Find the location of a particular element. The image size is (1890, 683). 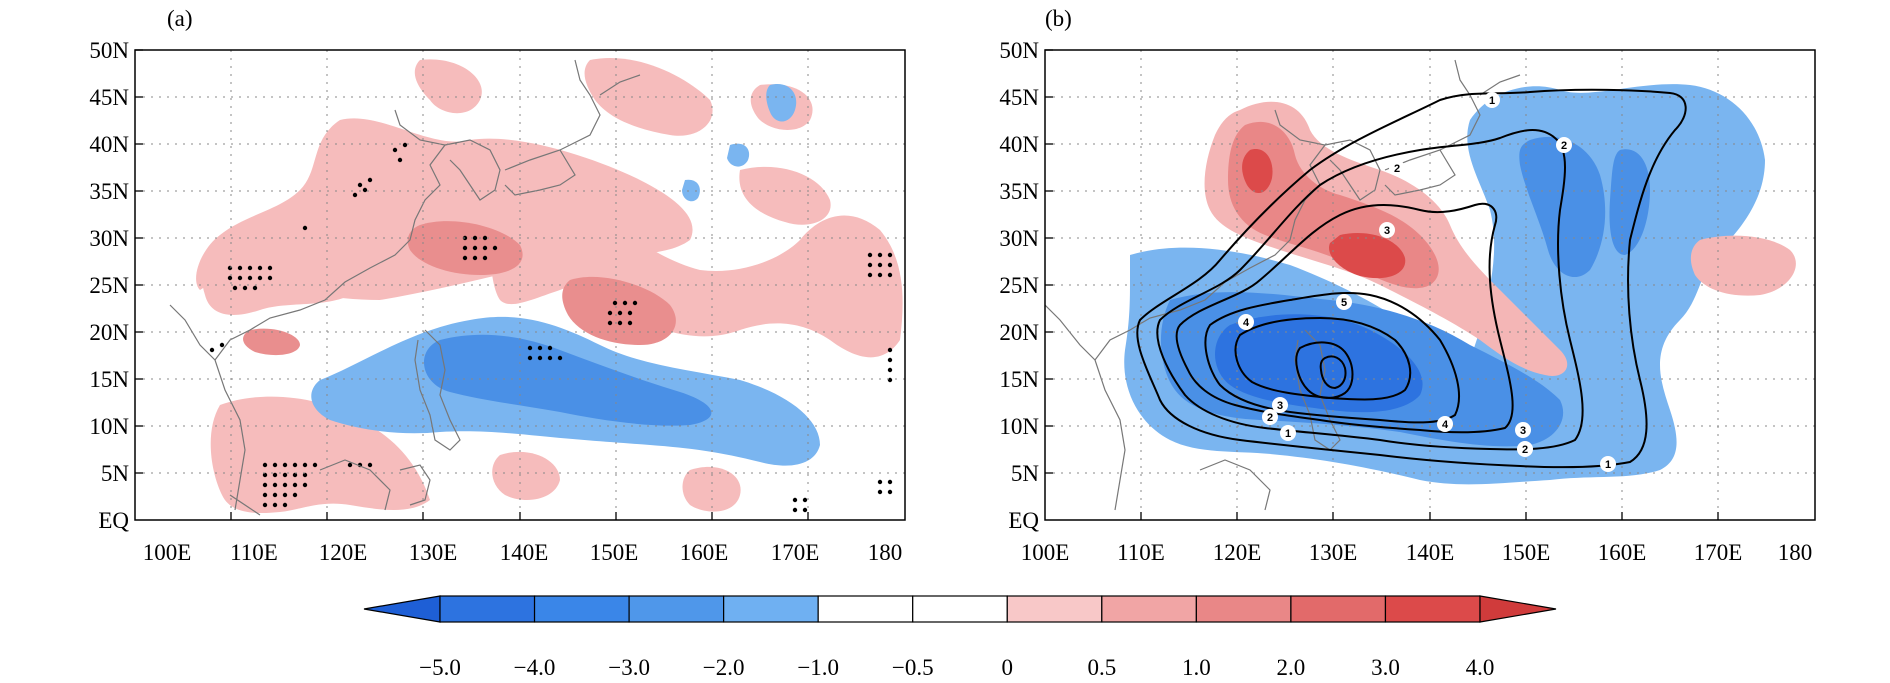

colorbar-labels: −5.0 −4.0 −3.0 −2.0 −1.0 −0.5 0 0.5 1.0 2.0 3.0 4.0 is located at coordinates (956, 667).